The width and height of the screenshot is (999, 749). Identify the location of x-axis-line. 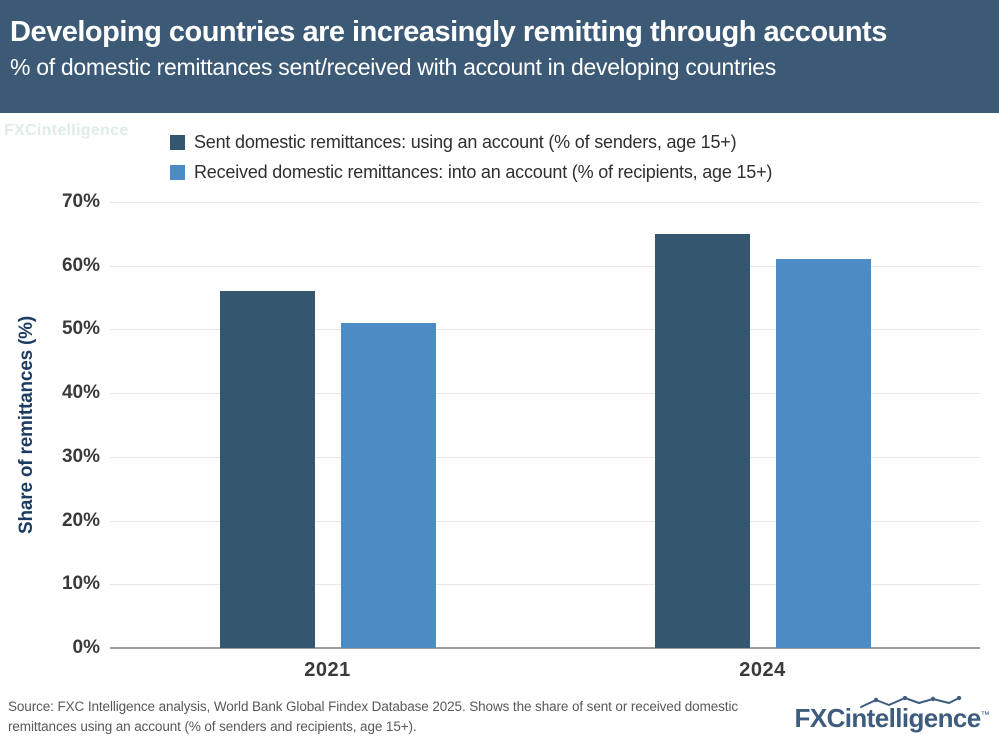
(545, 648).